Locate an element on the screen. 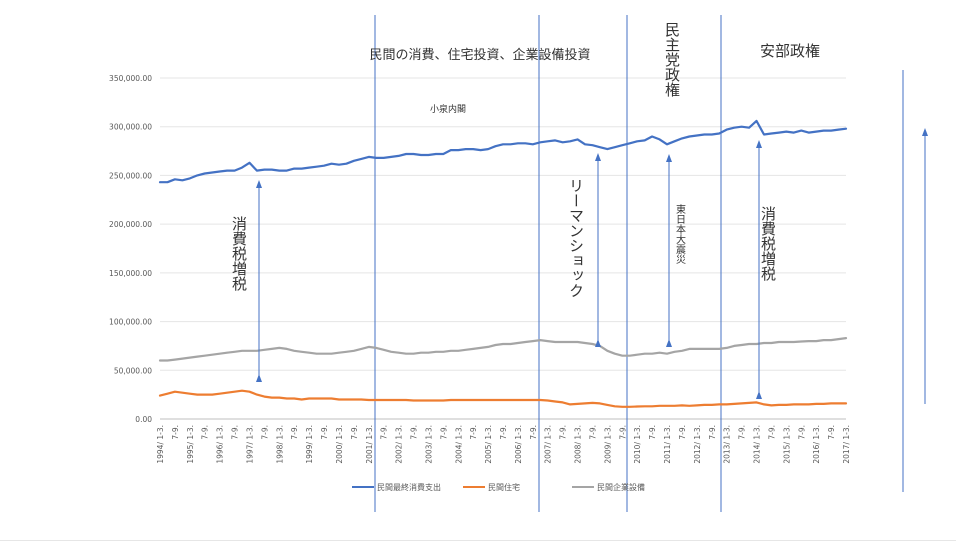  annotation-tax-1997: 消費税増税 is located at coordinates (239, 254).